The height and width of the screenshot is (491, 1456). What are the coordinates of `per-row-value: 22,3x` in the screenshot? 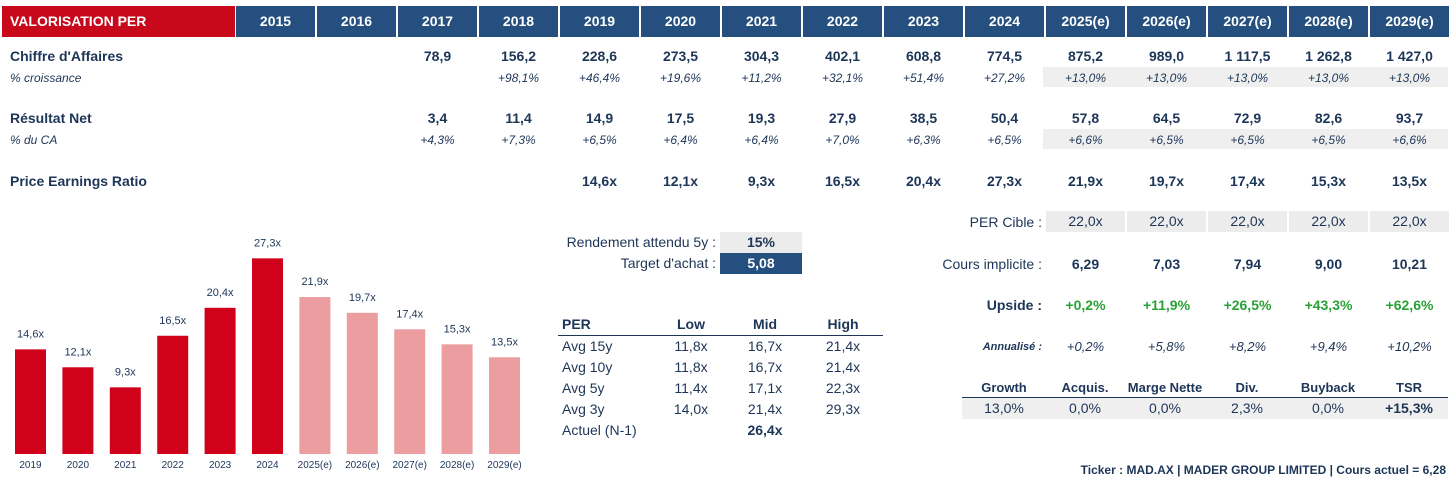 It's located at (843, 388).